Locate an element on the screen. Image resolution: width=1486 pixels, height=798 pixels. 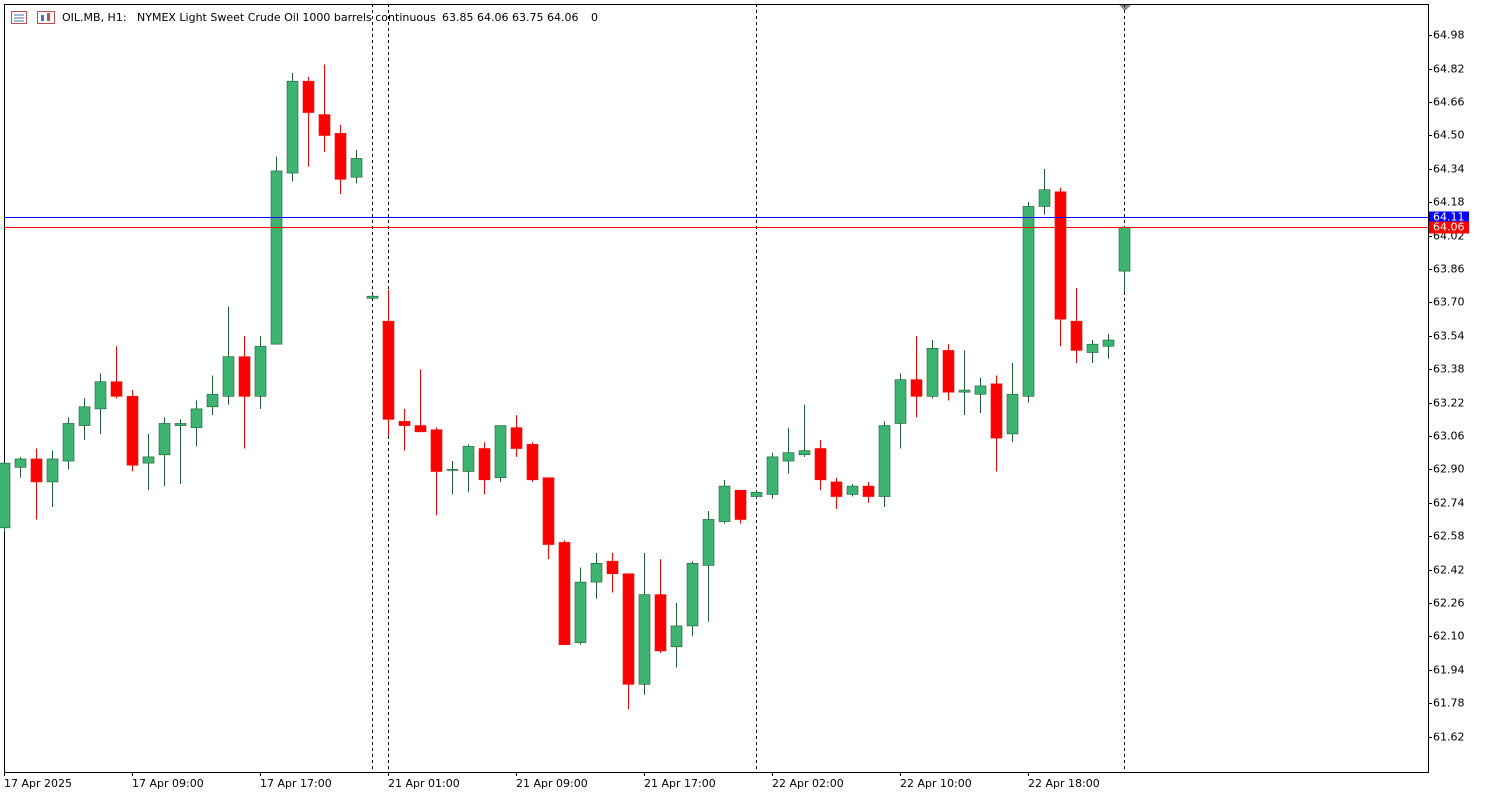
price-label: 64.06 is located at coordinates (1449, 227).